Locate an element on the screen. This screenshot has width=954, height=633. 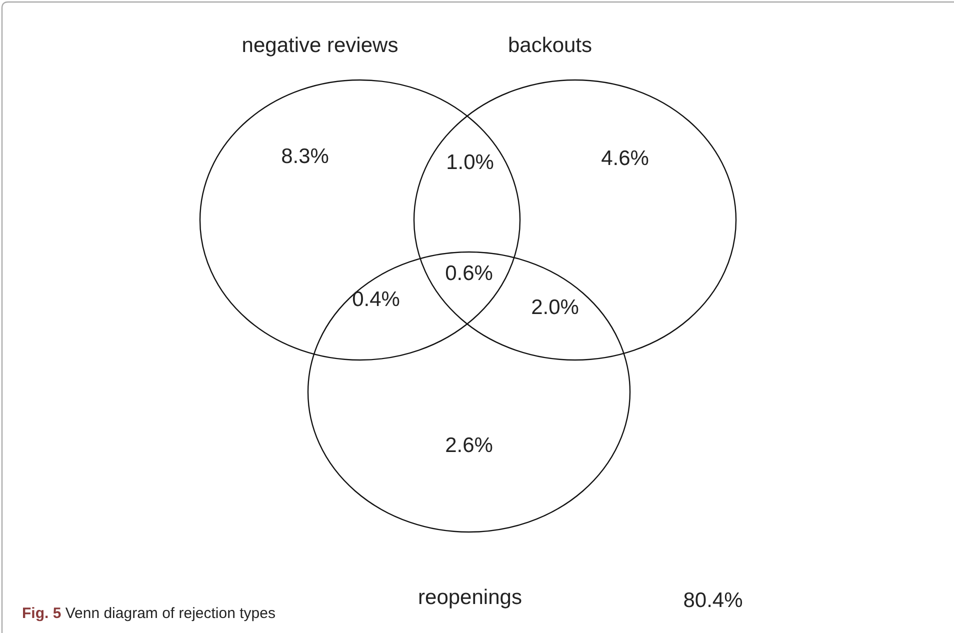
text: reopenings is located at coordinates (470, 597).